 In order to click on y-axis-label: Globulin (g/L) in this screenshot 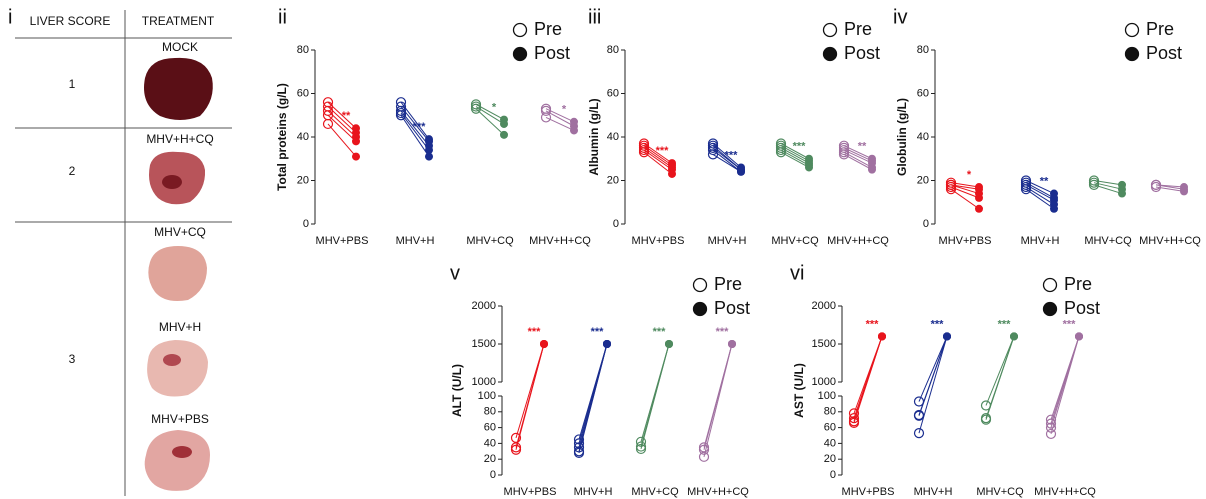, I will do `click(902, 137)`.